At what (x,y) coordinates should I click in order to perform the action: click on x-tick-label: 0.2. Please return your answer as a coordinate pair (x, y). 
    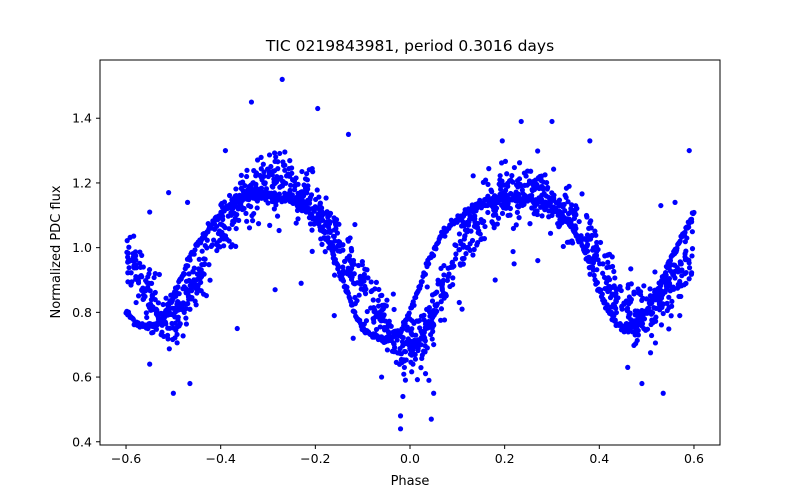
    Looking at the image, I should click on (505, 458).